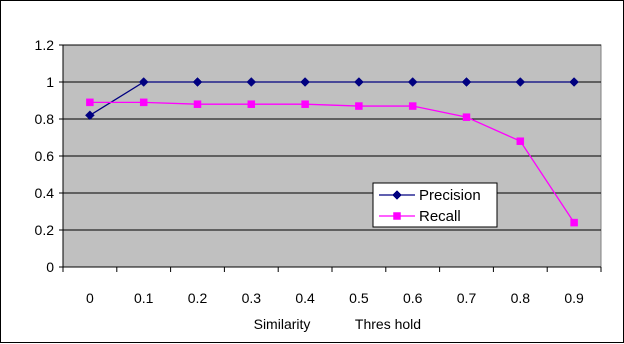  Describe the element at coordinates (90, 298) in the screenshot. I see `x-tick-label: 0` at that location.